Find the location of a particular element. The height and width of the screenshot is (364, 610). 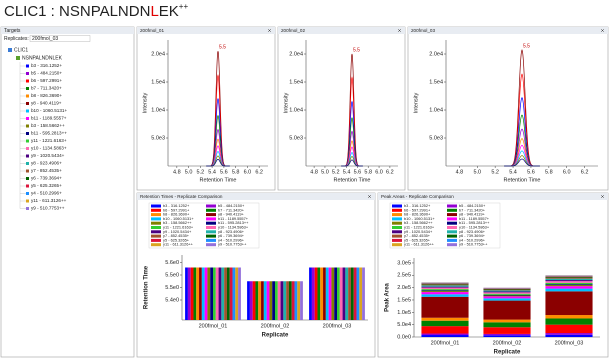

legend-label: b11 - 1189.5557+ is located at coordinates (233, 218).